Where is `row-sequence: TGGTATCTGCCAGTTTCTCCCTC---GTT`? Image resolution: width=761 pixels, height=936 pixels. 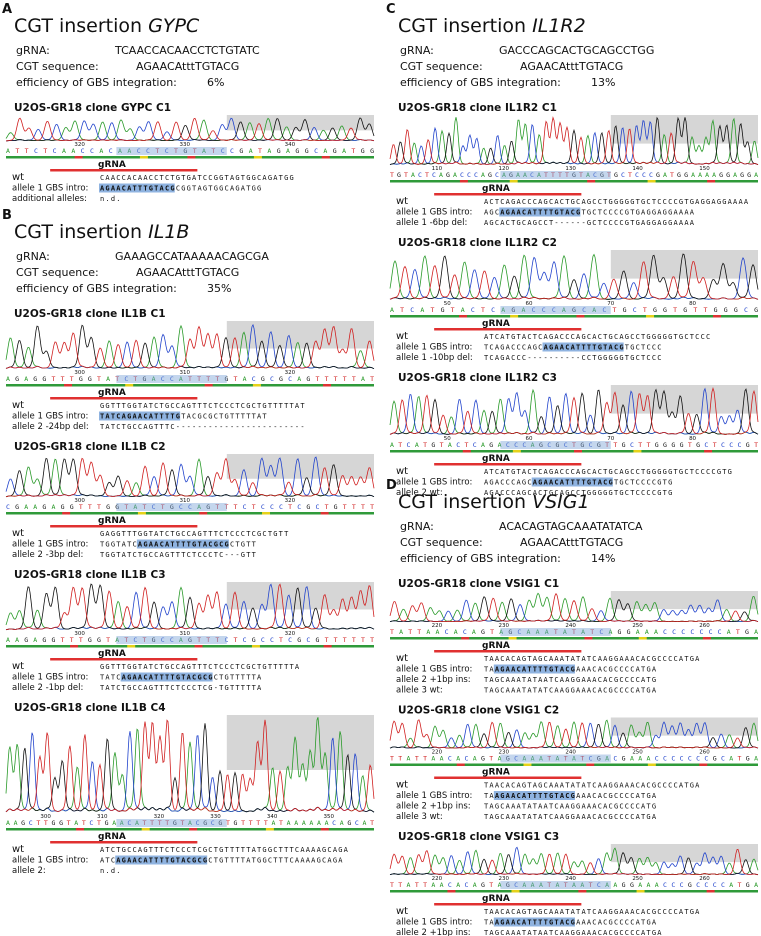 row-sequence: TGGTATCTGCCAGTTTCTCCCTC---GTT is located at coordinates (178, 555).